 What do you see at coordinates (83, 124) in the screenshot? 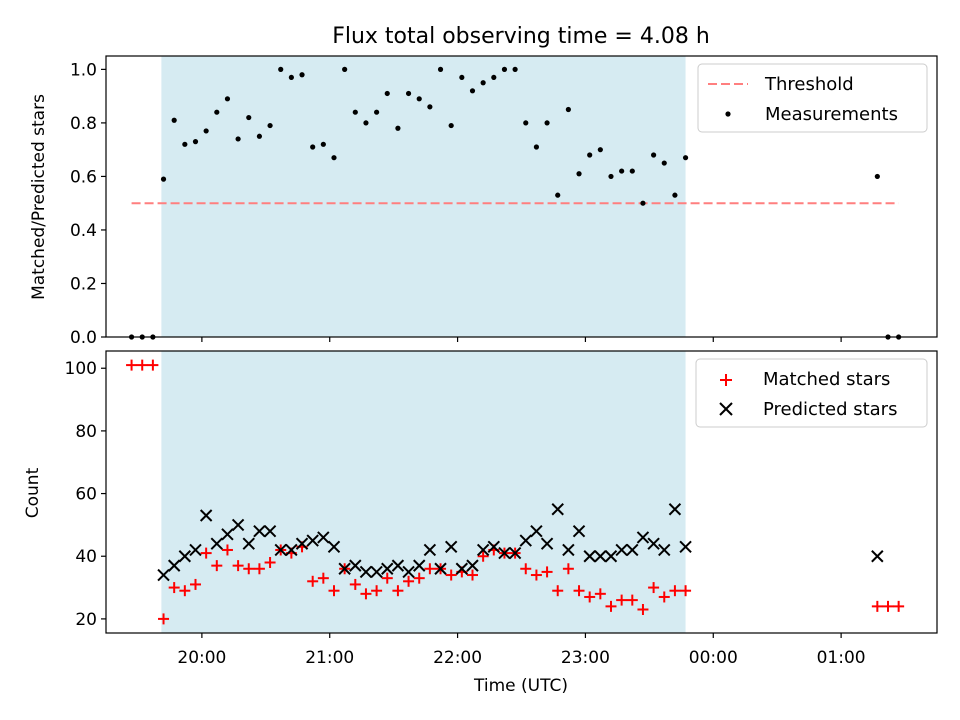
I see `top-y-tick-label: 0.8` at bounding box center [83, 124].